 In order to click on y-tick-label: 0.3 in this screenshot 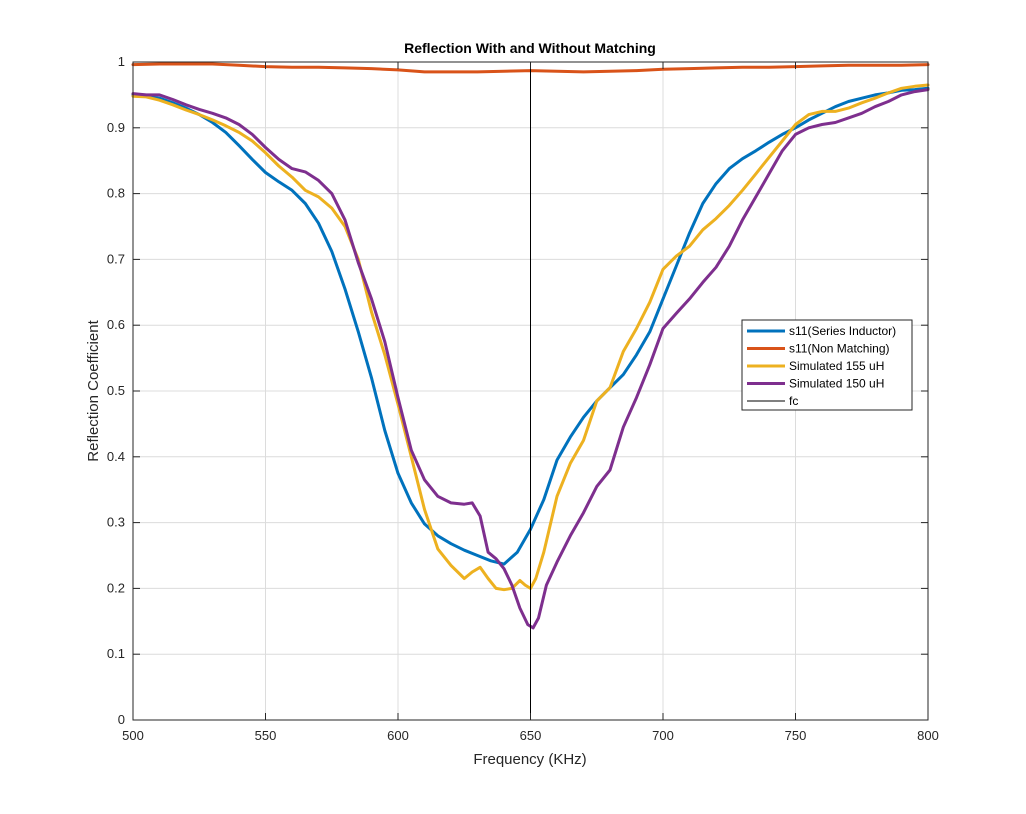, I will do `click(116, 522)`.